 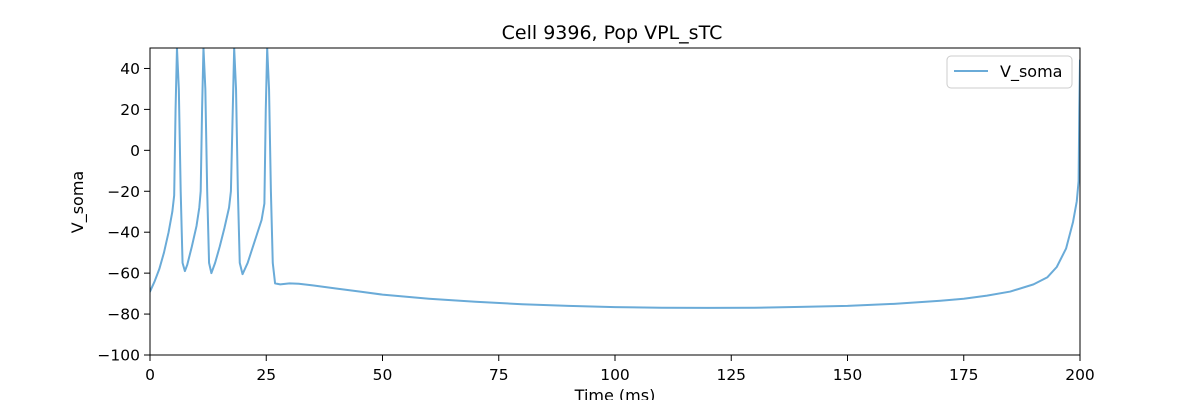 What do you see at coordinates (383, 375) in the screenshot?
I see `x-tick-label: 50` at bounding box center [383, 375].